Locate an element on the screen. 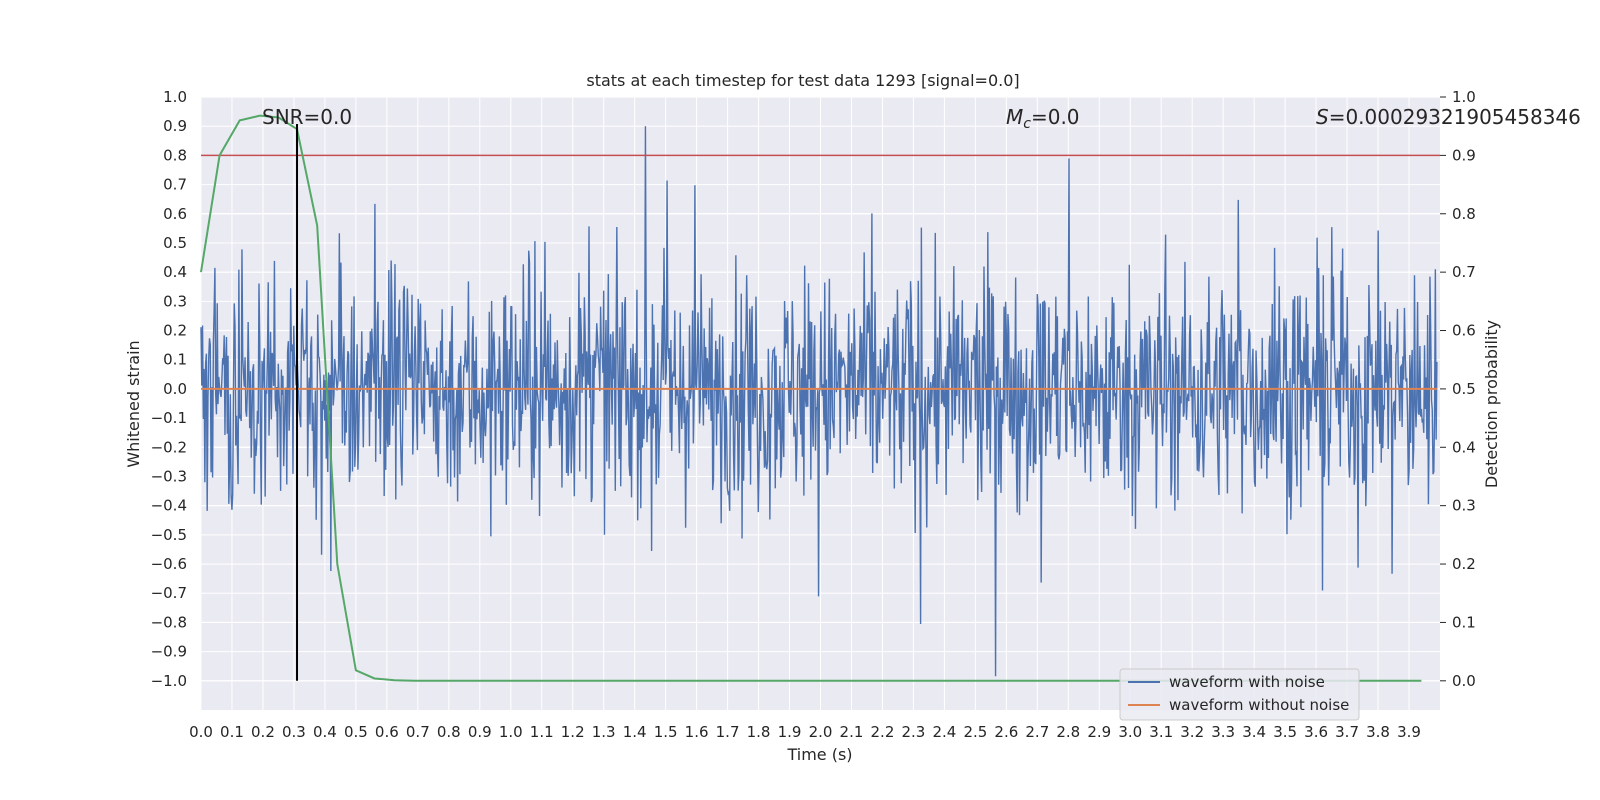 The height and width of the screenshot is (800, 1600). y-tick-label-right: 1.0 is located at coordinates (1464, 97).